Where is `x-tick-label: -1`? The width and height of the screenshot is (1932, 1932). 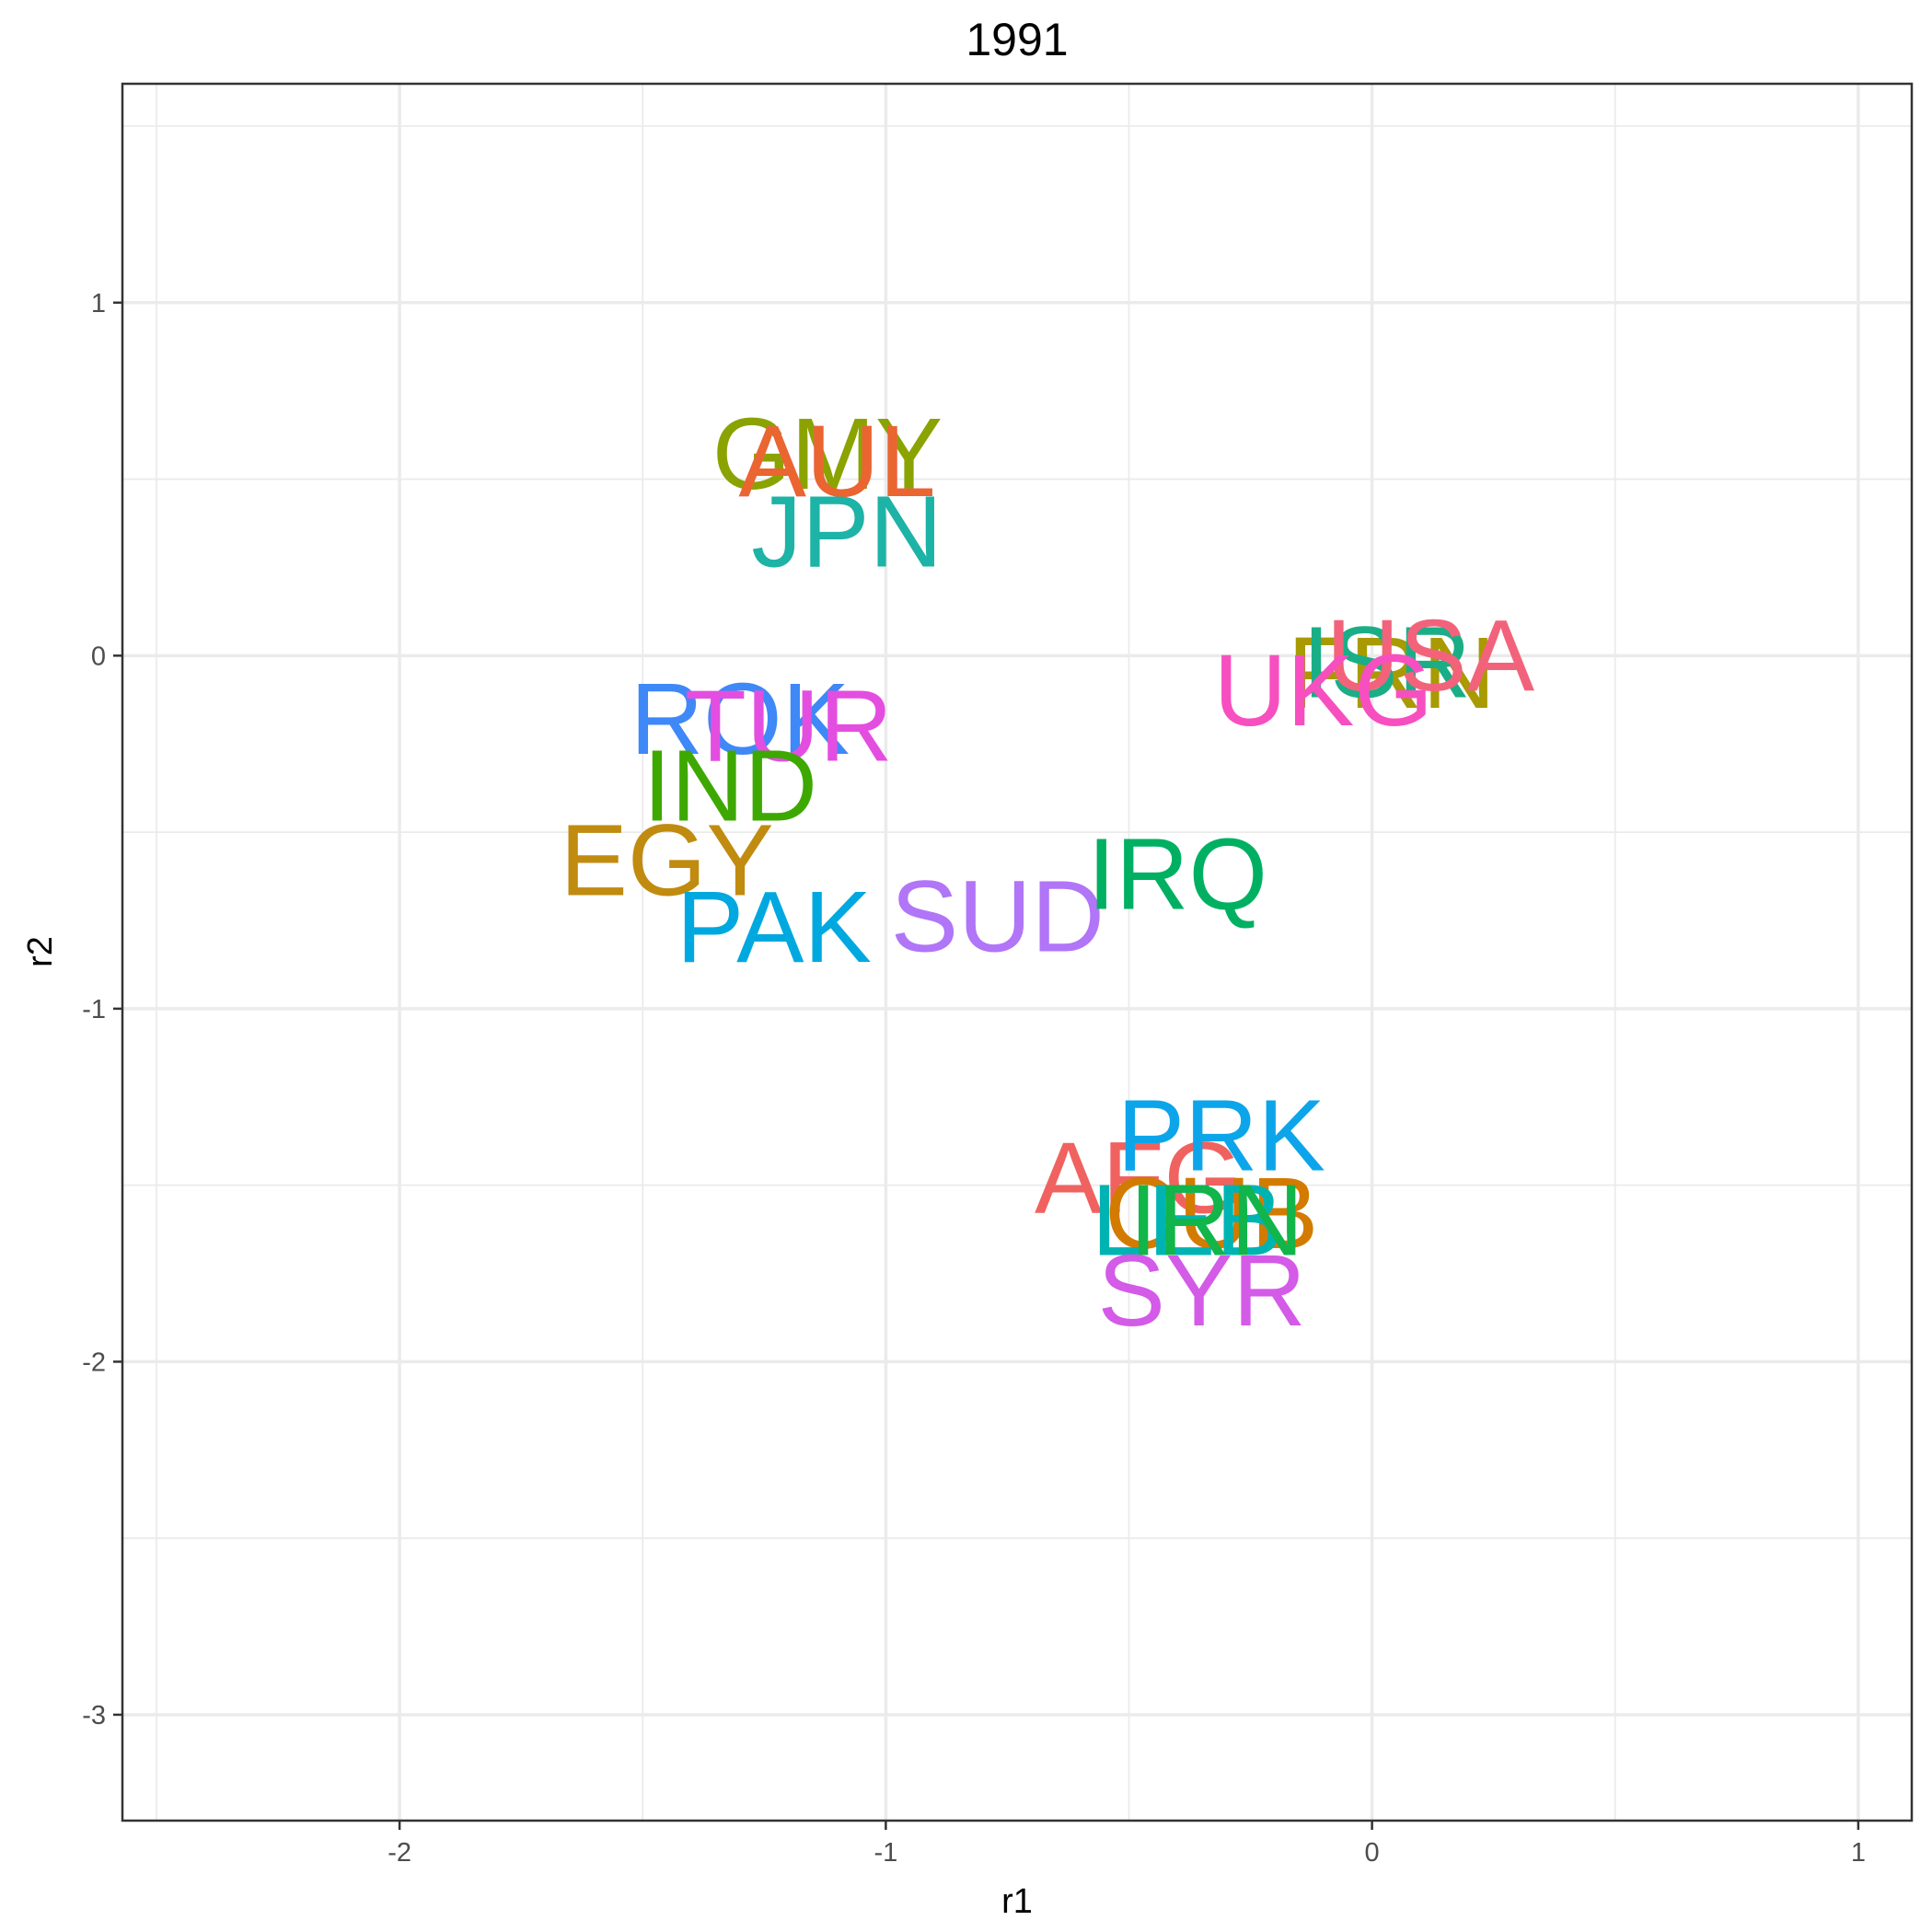 x-tick-label: -1 is located at coordinates (885, 1853).